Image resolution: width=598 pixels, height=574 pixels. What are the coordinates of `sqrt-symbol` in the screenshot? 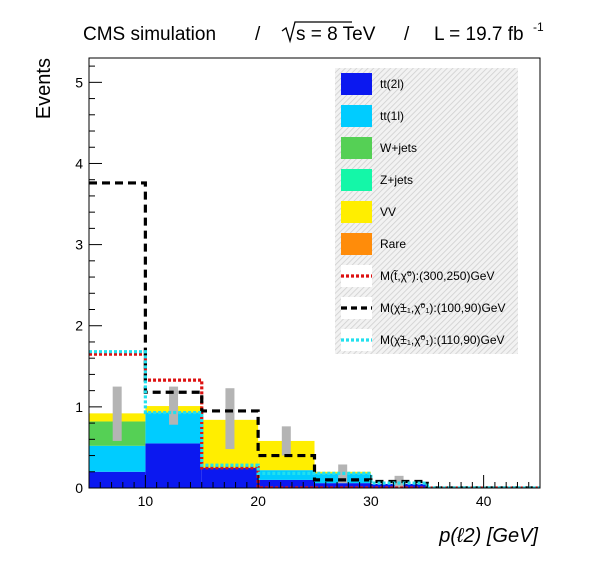 It's located at (316, 32).